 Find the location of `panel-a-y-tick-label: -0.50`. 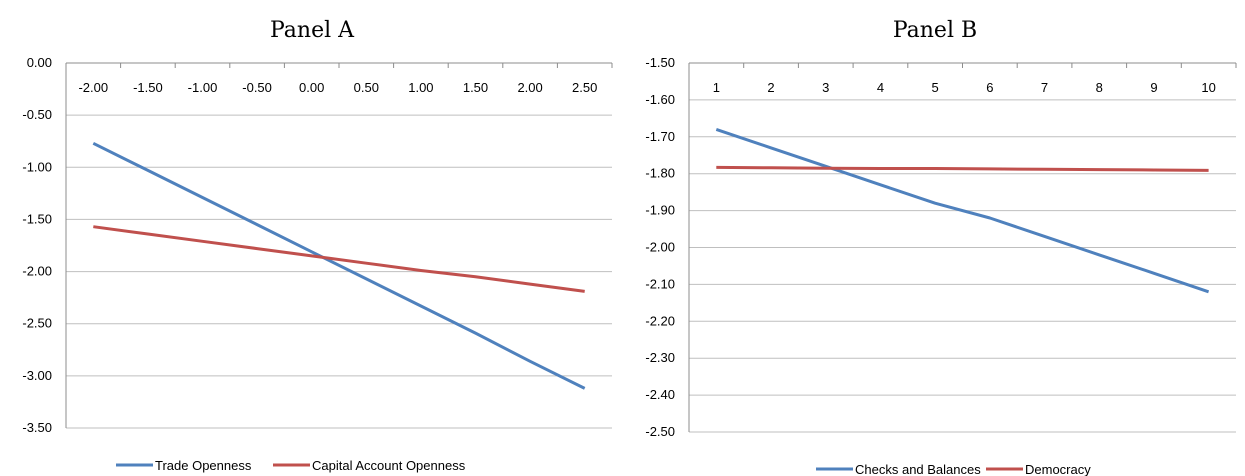

panel-a-y-tick-label: -0.50 is located at coordinates (37, 114).